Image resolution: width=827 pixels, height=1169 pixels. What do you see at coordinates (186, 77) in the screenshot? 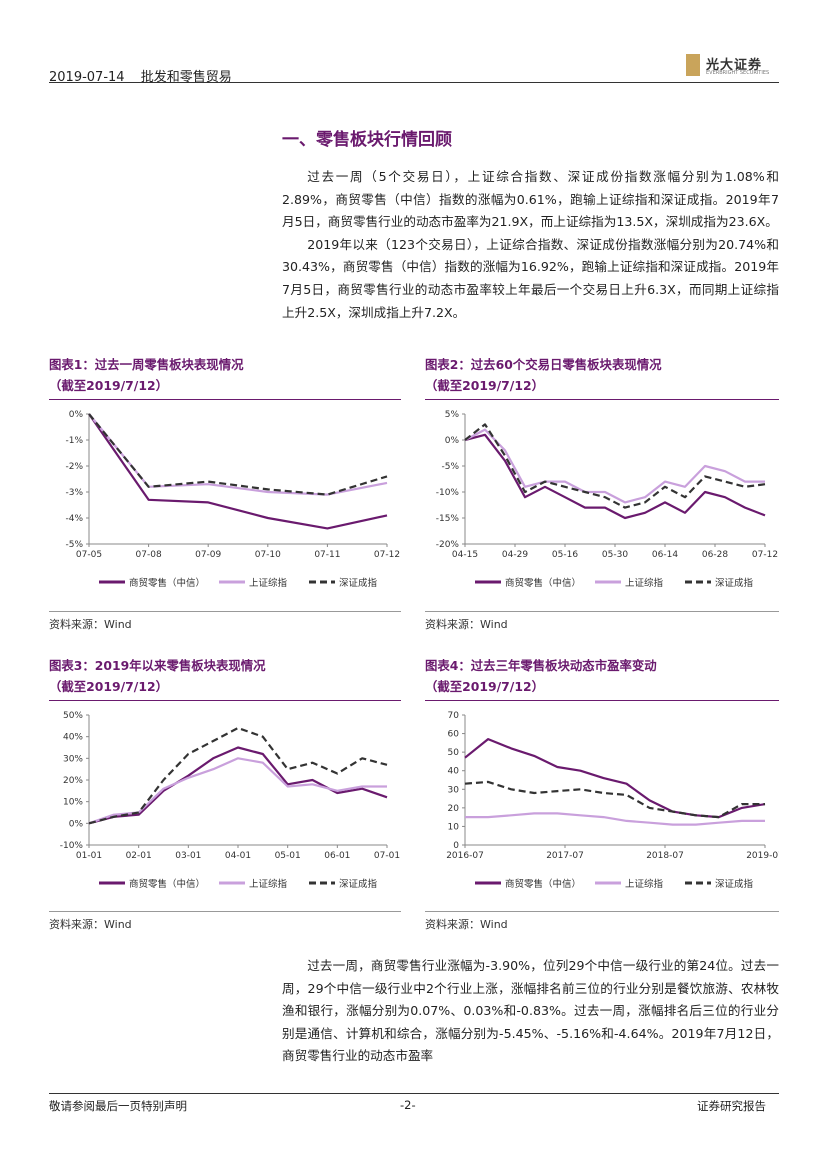
I see `header-industry: 批发和零售贸易` at bounding box center [186, 77].